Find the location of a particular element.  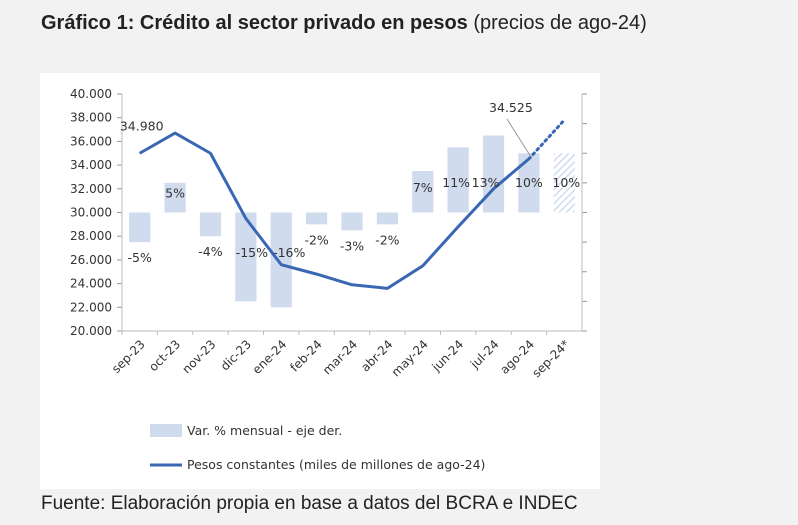

bar-data-label: -15% is located at coordinates (252, 252).